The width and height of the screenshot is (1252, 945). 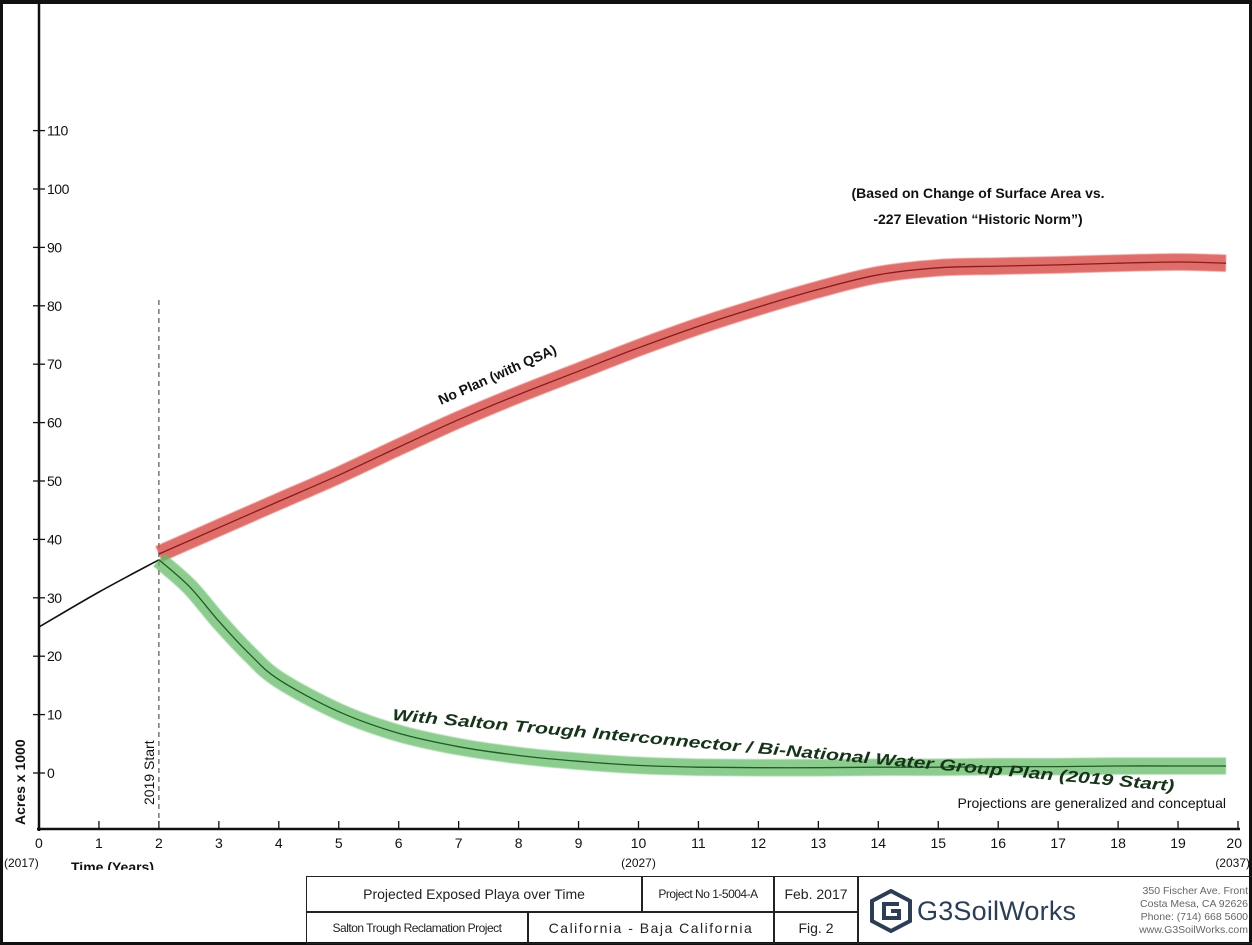 I want to click on x-tick-label-20: 20, so click(x=1234, y=843).